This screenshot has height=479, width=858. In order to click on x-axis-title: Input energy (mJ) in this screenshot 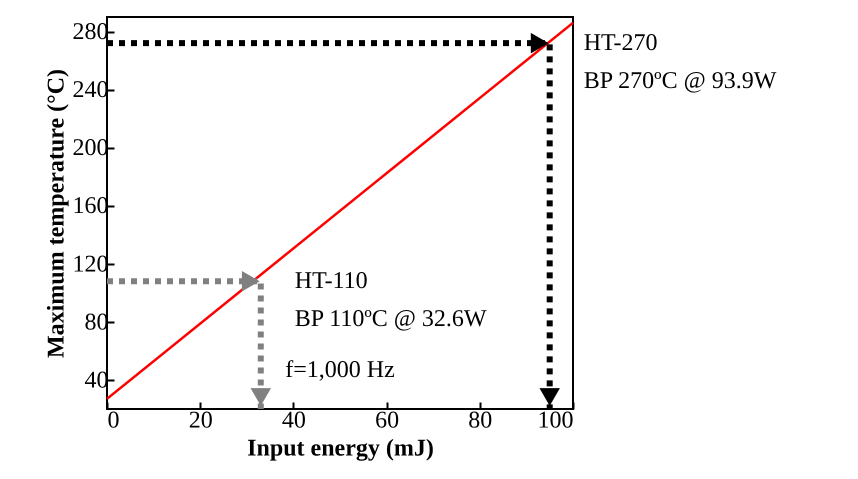, I will do `click(340, 449)`.